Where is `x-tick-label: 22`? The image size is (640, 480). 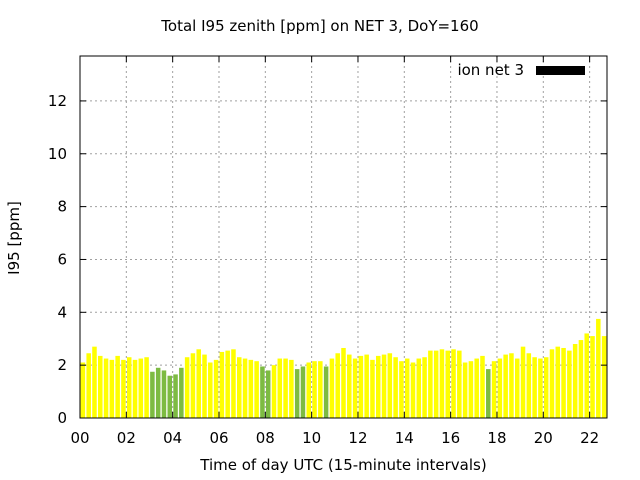
x-tick-label: 22 is located at coordinates (589, 438).